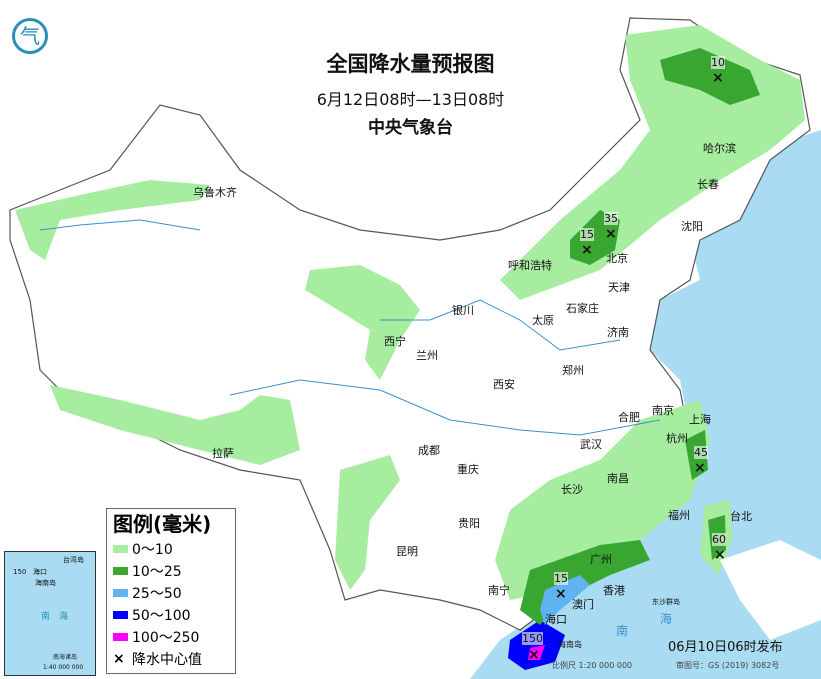 This screenshot has width=821, height=679. What do you see at coordinates (679, 515) in the screenshot?
I see `city-label: 福州` at bounding box center [679, 515].